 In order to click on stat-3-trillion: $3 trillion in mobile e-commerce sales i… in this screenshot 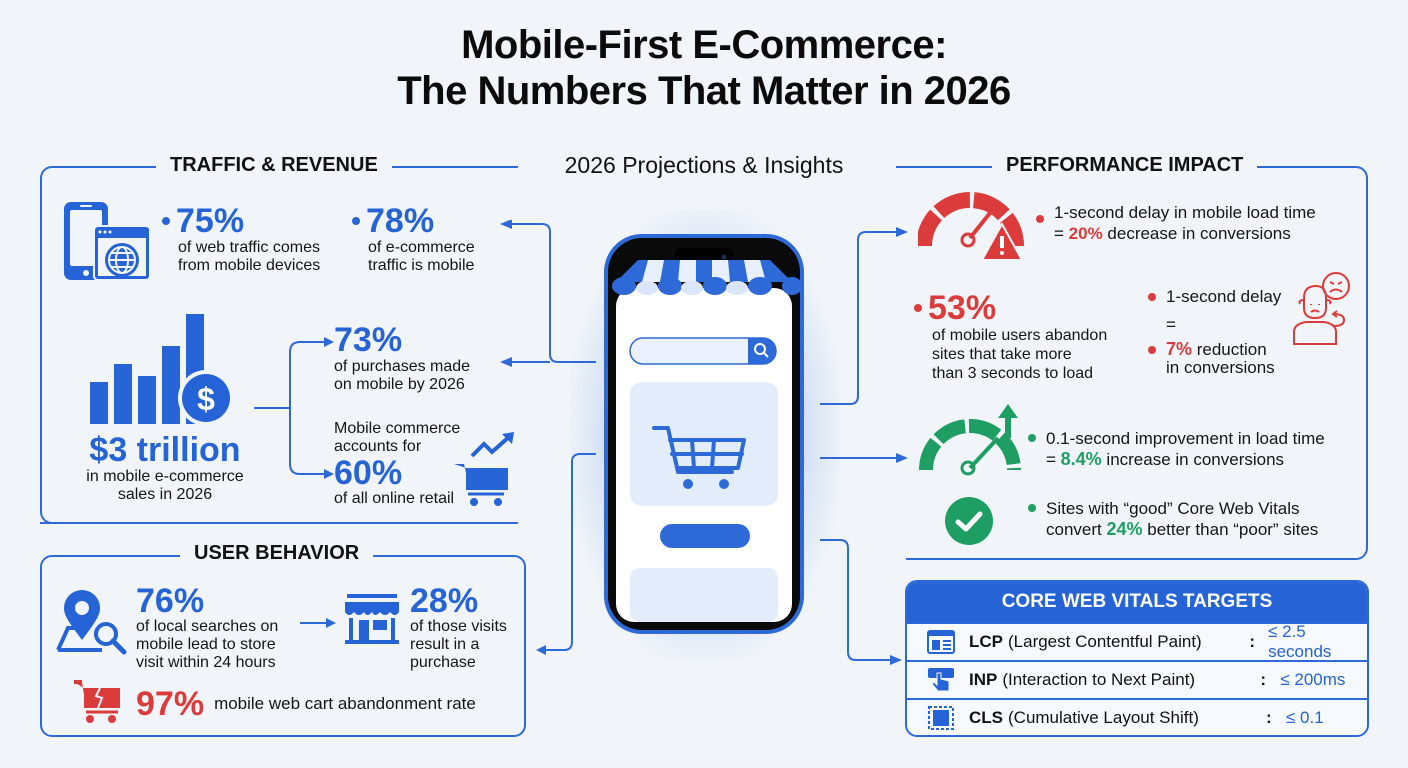, I will do `click(165, 467)`.